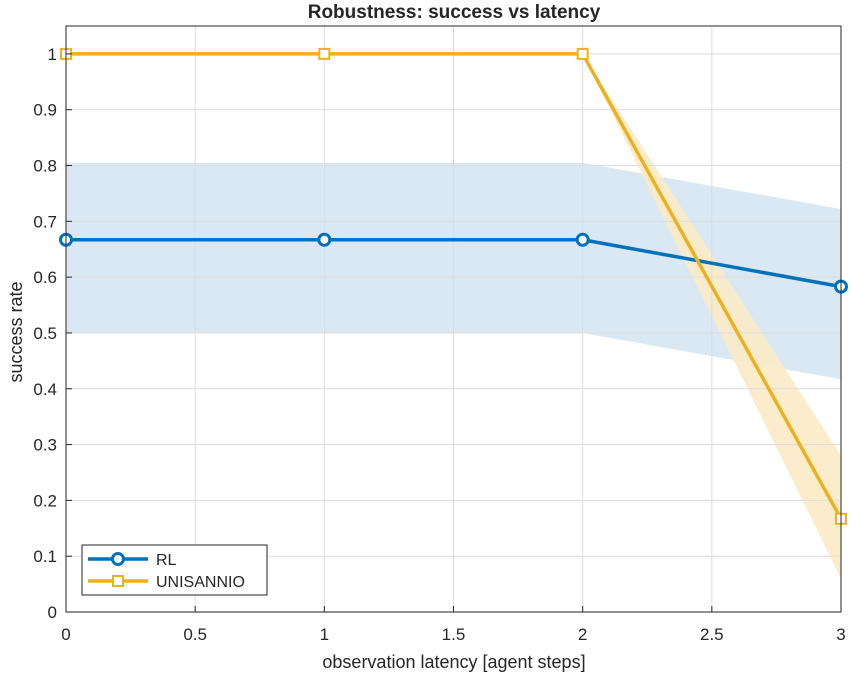 The width and height of the screenshot is (851, 674). I want to click on x-axis-ticks: 0 0.5 1 1.5 2 2.5 3, so click(453, 625).